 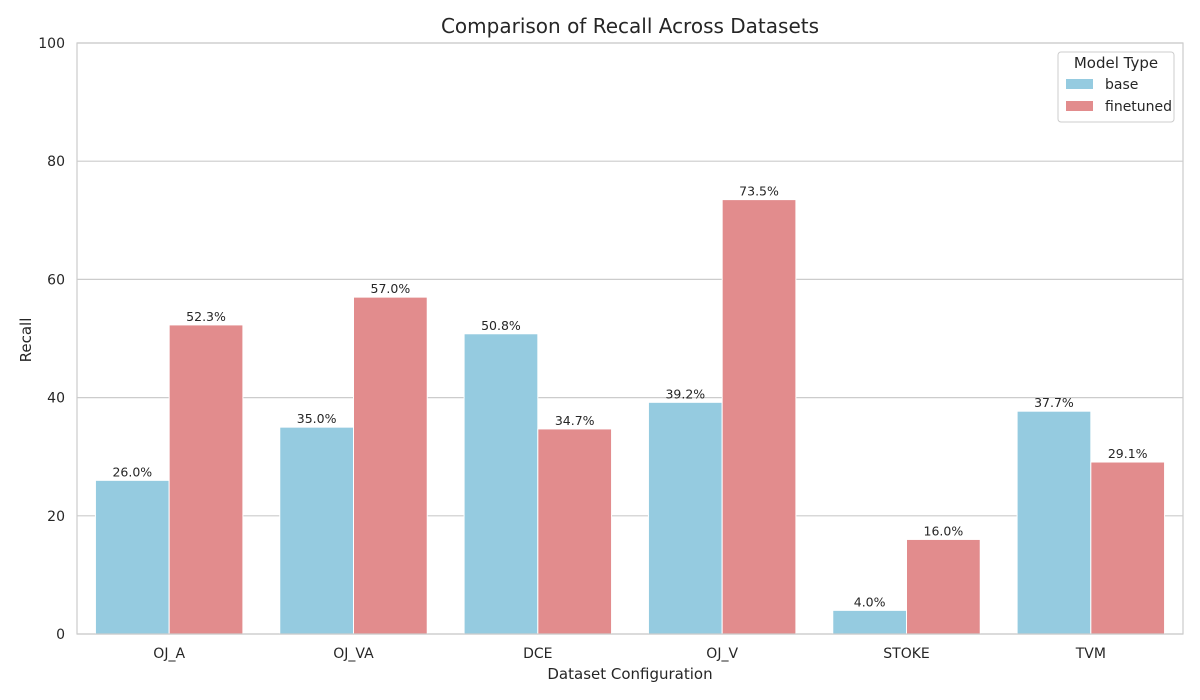 I want to click on x-tick-label: OJ_V, so click(x=722, y=654).